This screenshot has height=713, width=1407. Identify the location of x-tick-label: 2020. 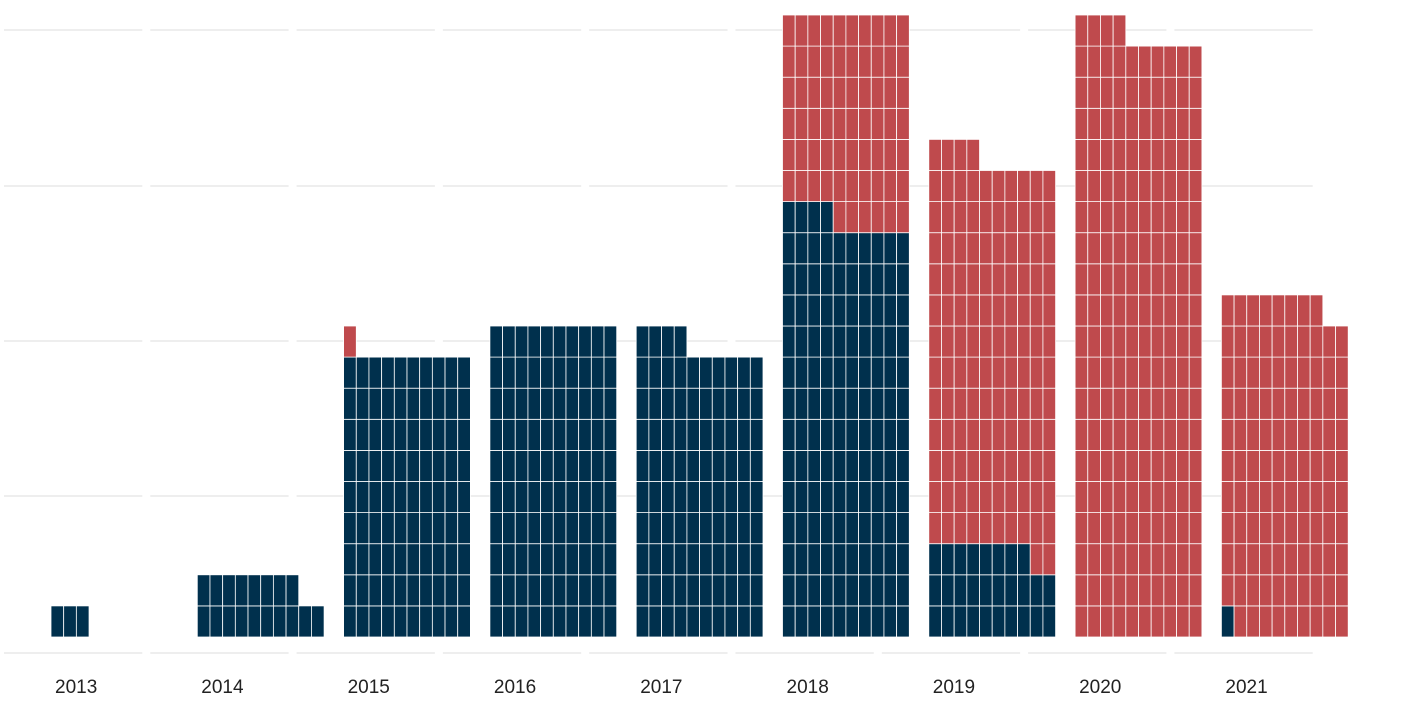
(1100, 687).